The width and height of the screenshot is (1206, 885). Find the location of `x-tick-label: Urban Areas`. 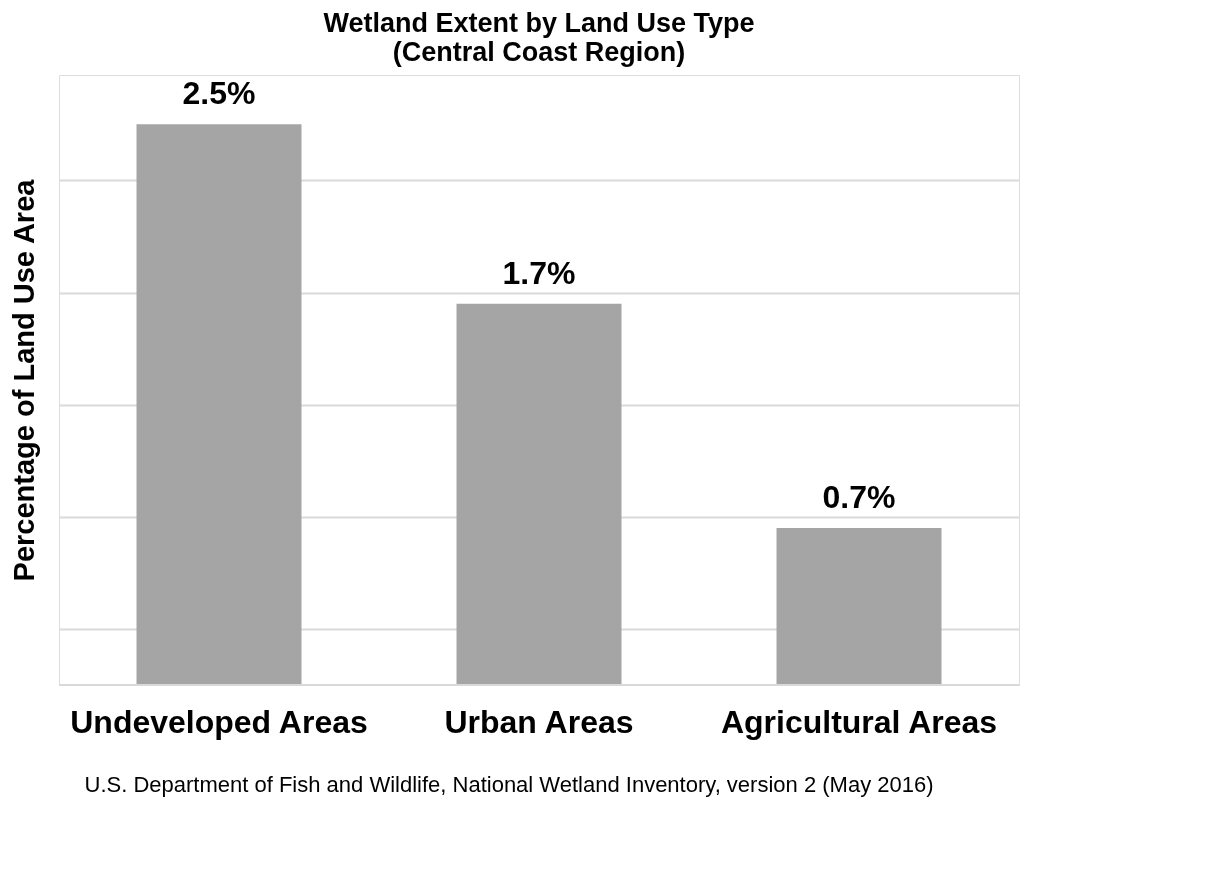

x-tick-label: Urban Areas is located at coordinates (539, 721).